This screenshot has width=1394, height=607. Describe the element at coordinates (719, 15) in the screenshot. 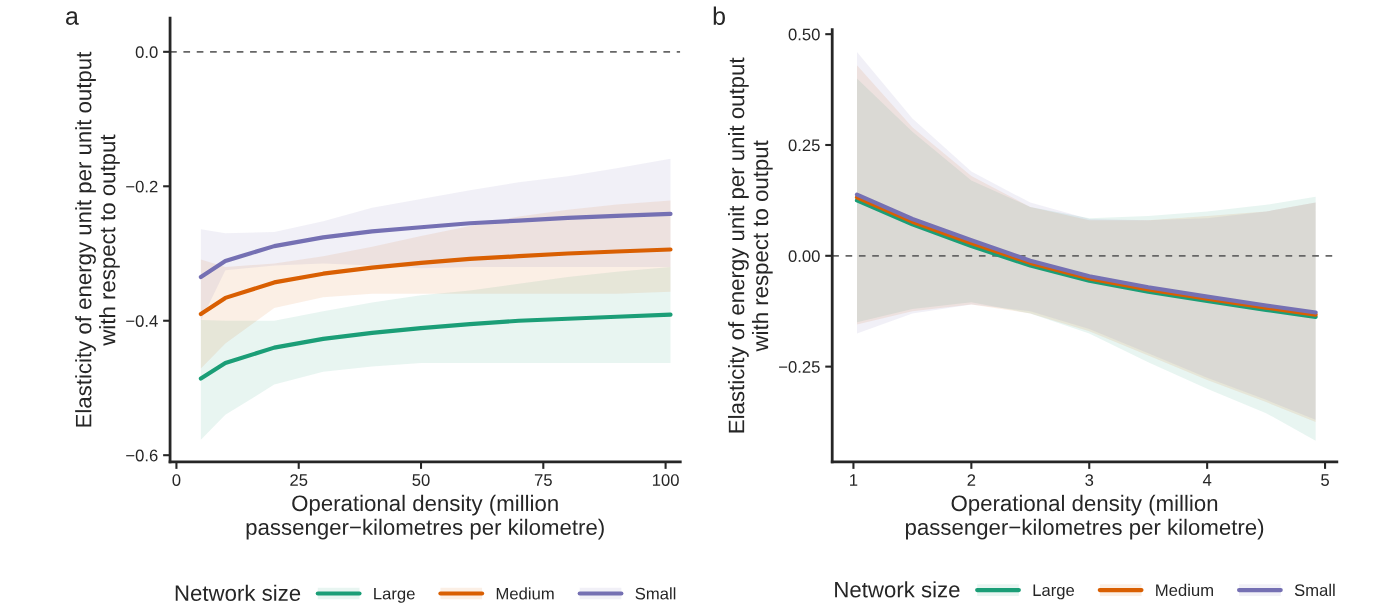

I see `text: b` at that location.